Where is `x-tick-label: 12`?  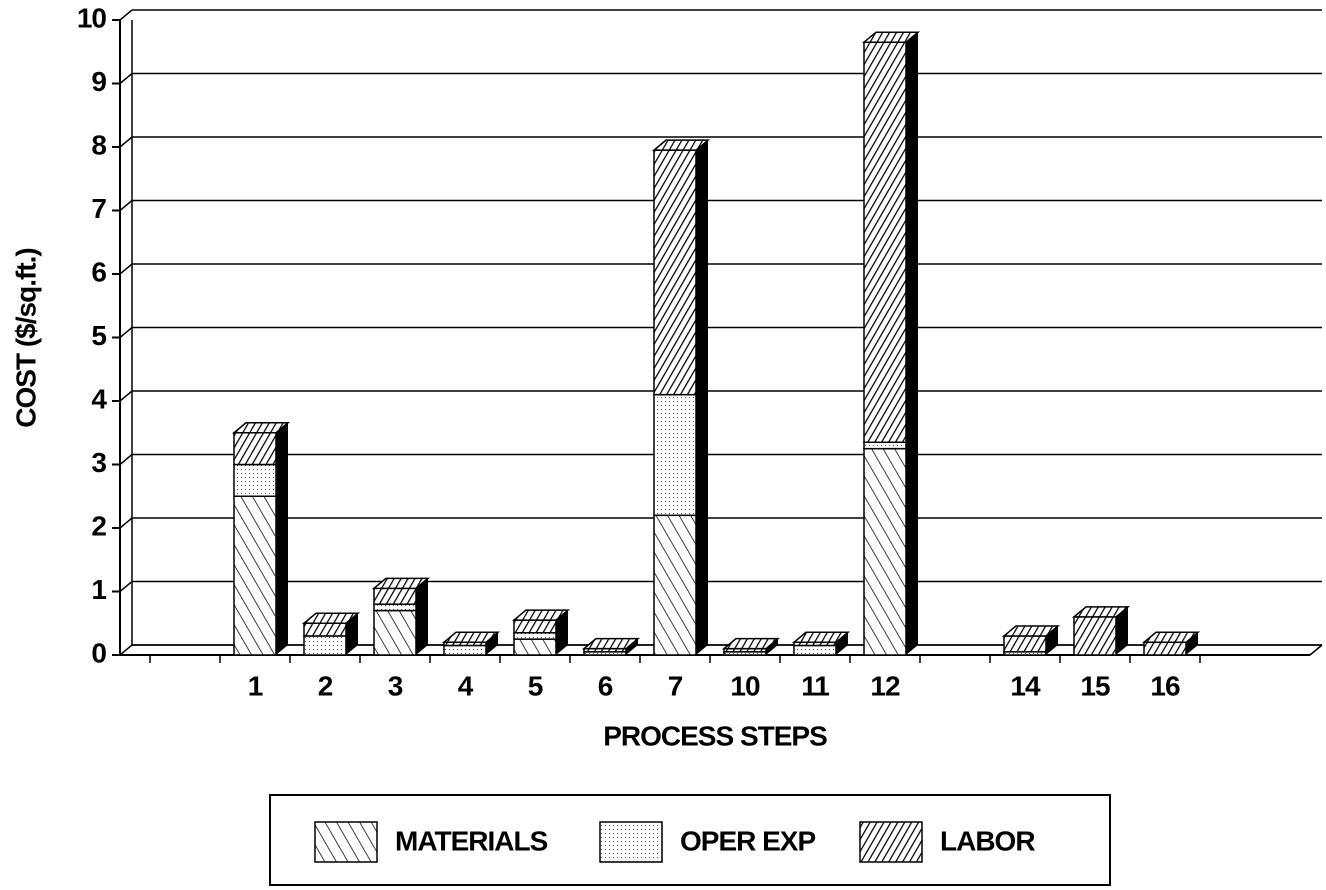 x-tick-label: 12 is located at coordinates (885, 685).